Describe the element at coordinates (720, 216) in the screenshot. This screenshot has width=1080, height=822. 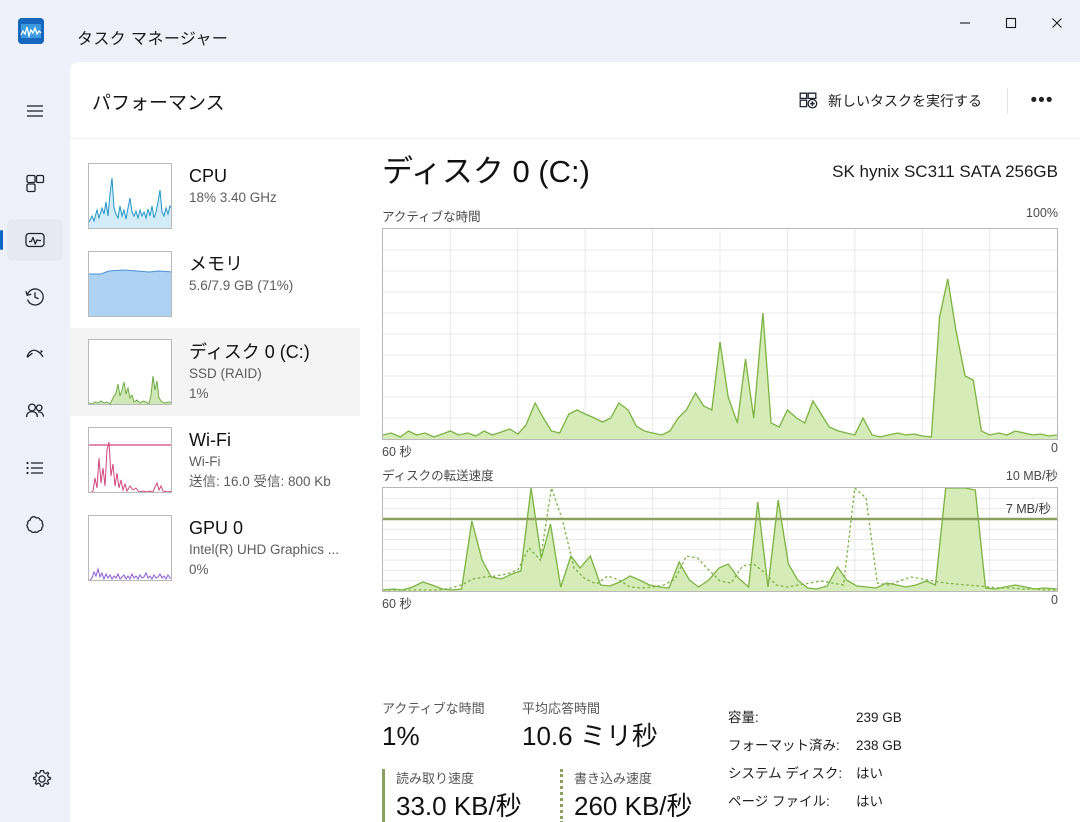
I see `active-time-labels: アクティブな時間 100%` at that location.